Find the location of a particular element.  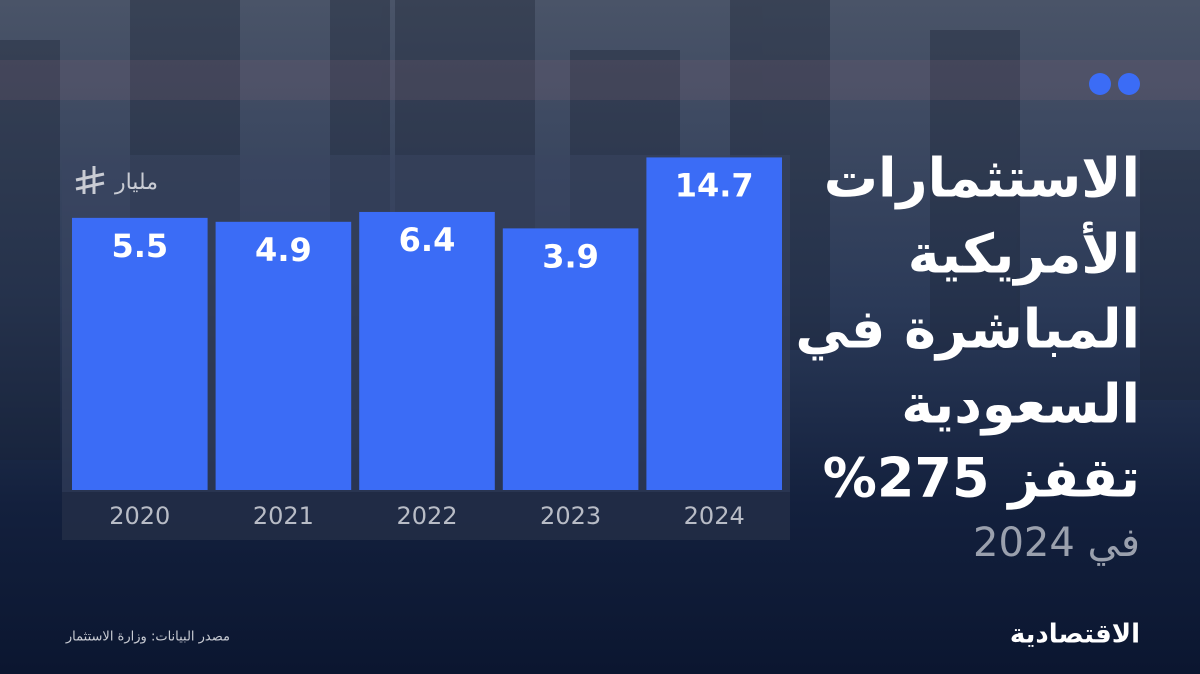

title-line: تقفز 275% is located at coordinates (981, 478).